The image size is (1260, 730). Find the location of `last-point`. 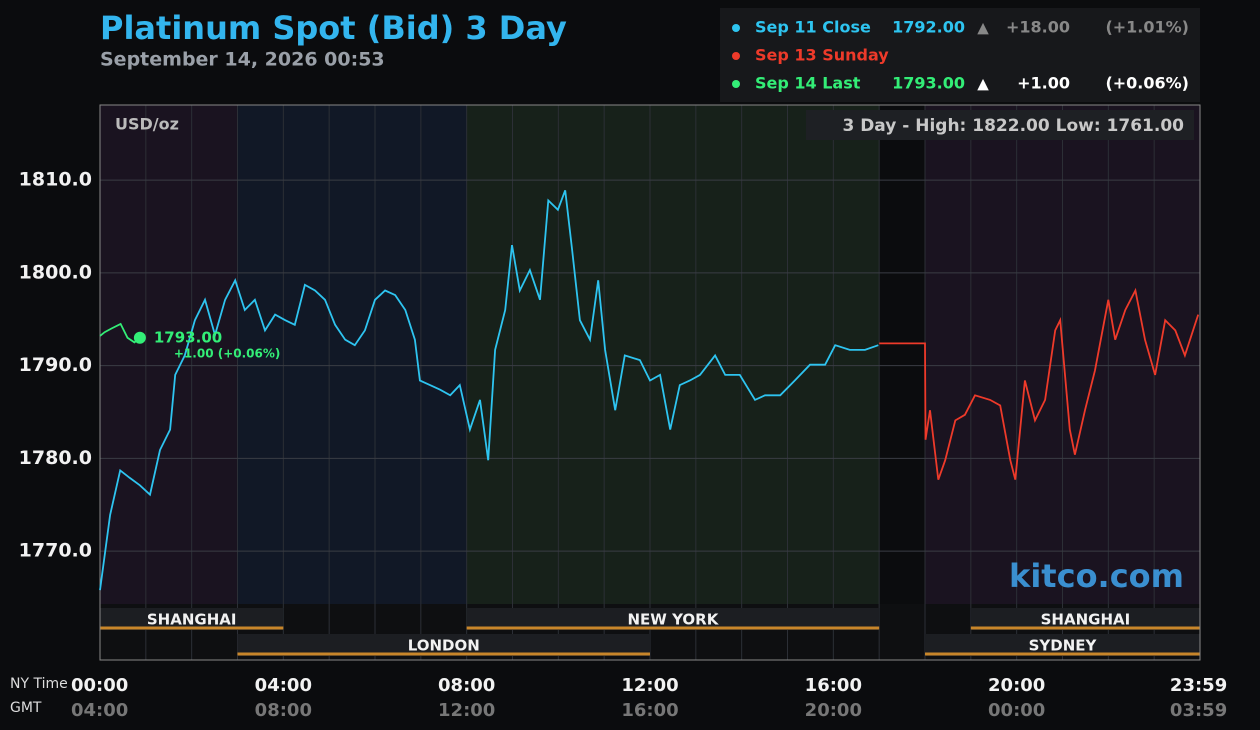

last-point is located at coordinates (139, 337).